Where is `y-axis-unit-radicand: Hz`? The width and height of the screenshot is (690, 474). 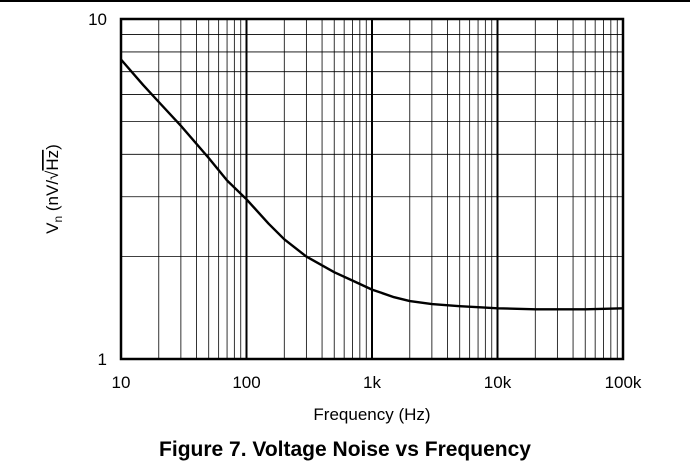
y-axis-unit-radicand: Hz is located at coordinates (52, 160).